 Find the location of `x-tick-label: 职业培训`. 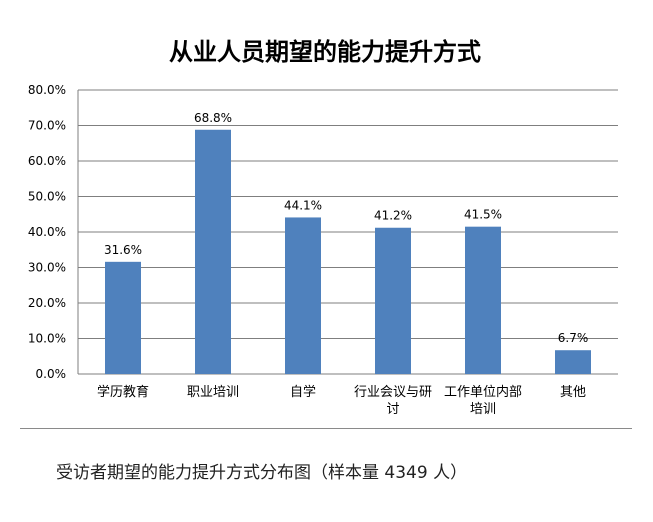

x-tick-label: 职业培训 is located at coordinates (213, 392).